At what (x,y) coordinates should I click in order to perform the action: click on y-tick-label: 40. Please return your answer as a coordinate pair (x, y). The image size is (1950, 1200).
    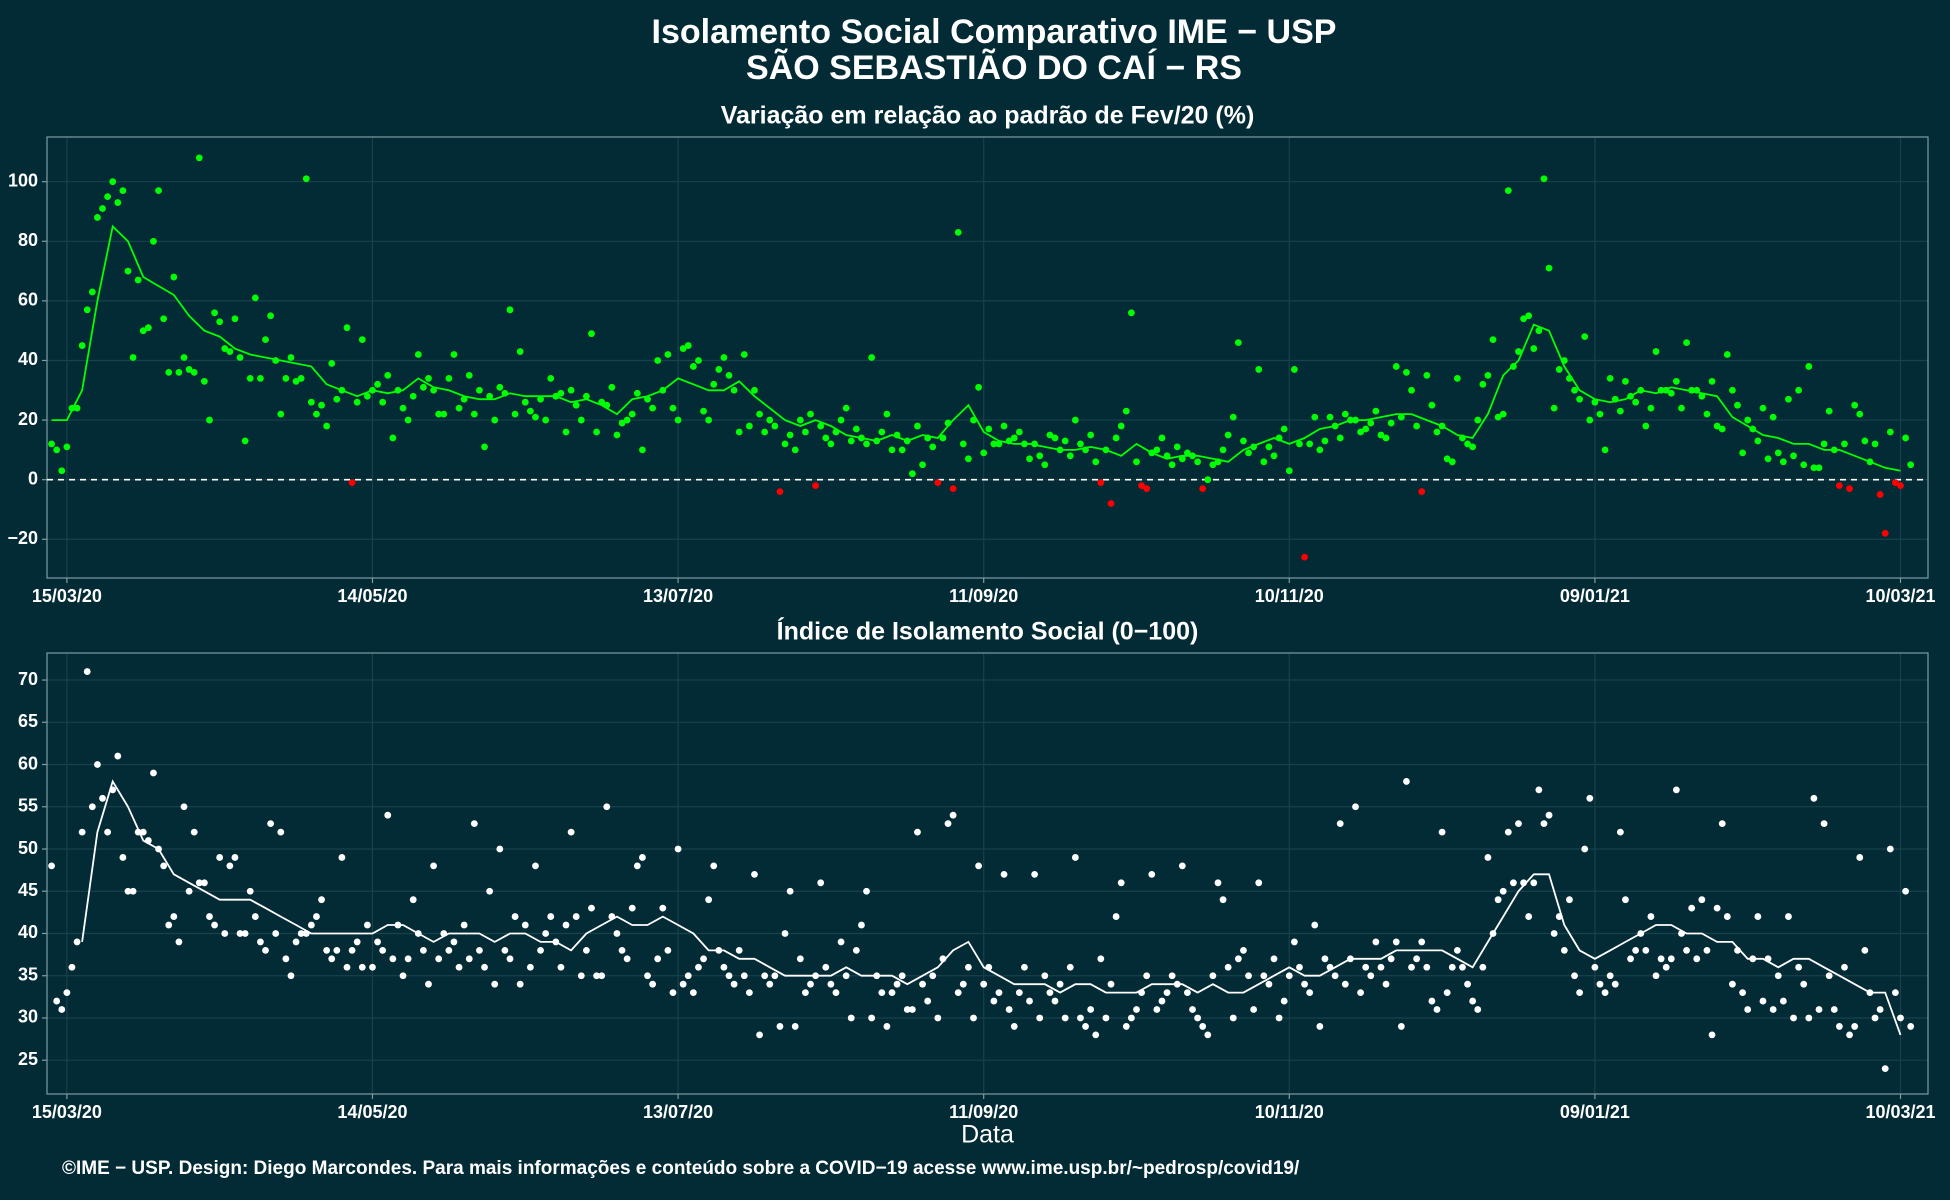
    Looking at the image, I should click on (28, 359).